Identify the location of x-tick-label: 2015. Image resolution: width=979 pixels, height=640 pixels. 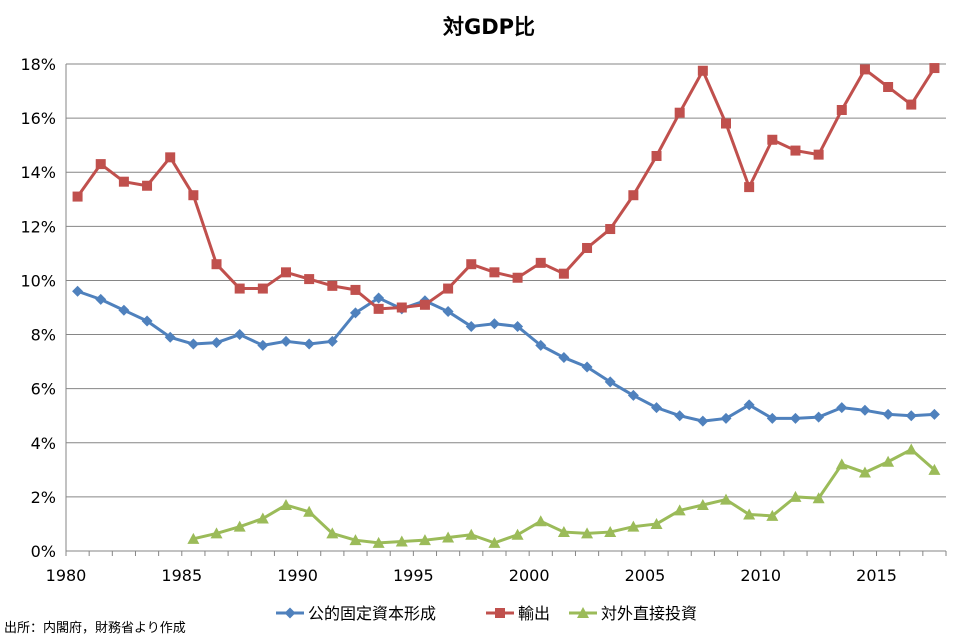
(876, 575).